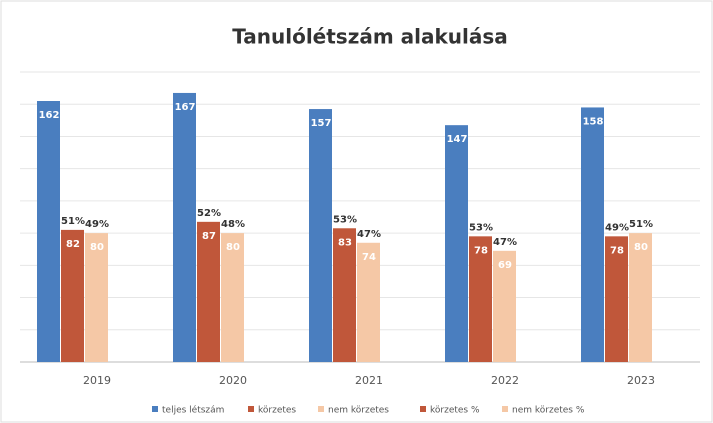 Image resolution: width=713 pixels, height=423 pixels. What do you see at coordinates (641, 380) in the screenshot?
I see `x-tick-label: 2023` at bounding box center [641, 380].